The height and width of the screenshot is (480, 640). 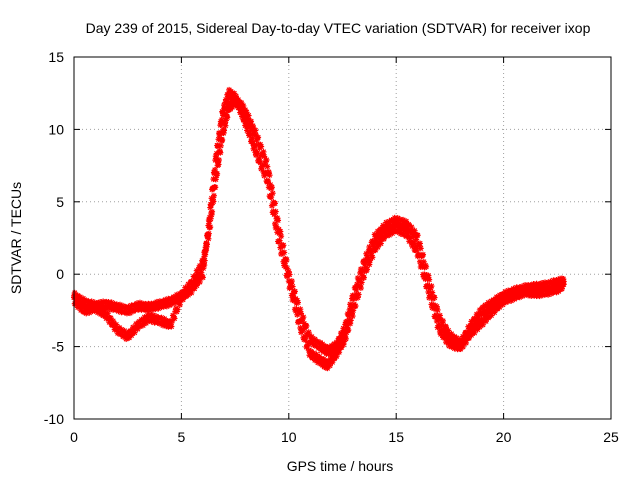 What do you see at coordinates (16, 238) in the screenshot?
I see `y-axis-label: SDTVAR / TECUs` at bounding box center [16, 238].